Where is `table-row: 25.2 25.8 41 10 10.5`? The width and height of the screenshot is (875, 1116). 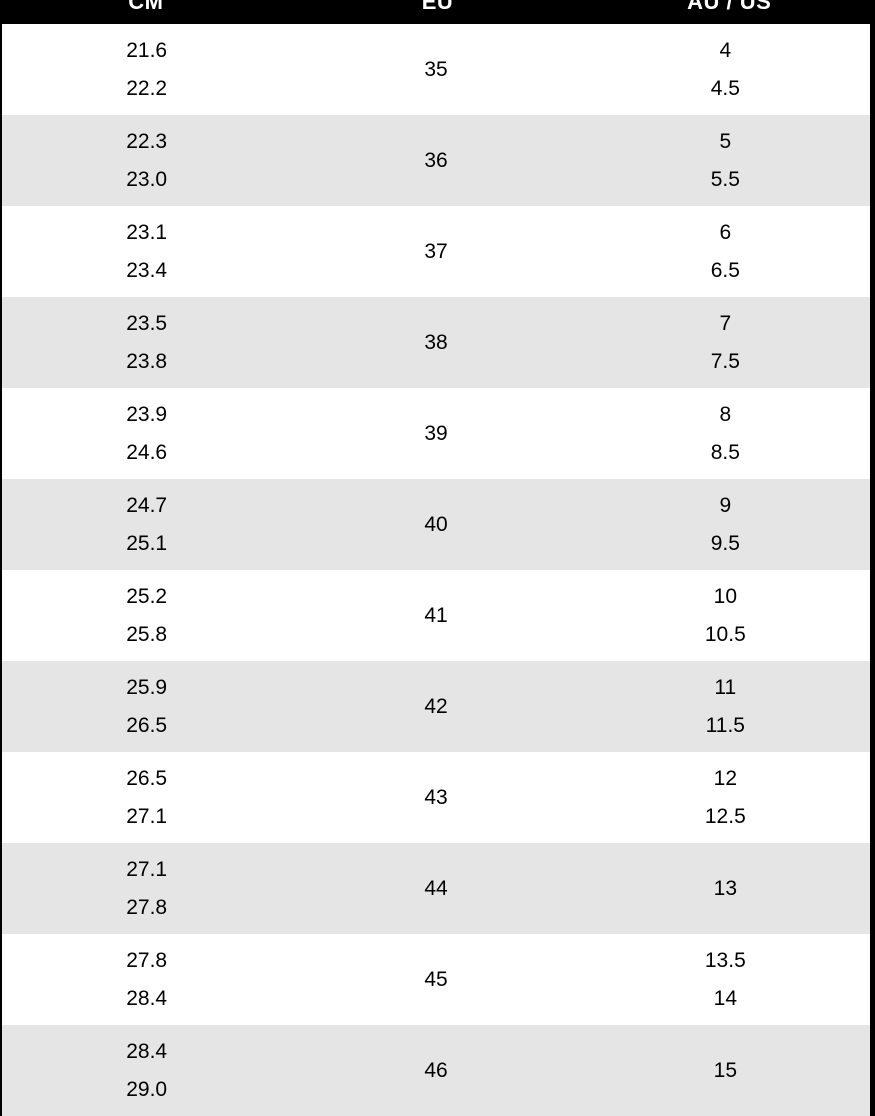 table-row: 25.2 25.8 41 10 10.5 is located at coordinates (436, 615).